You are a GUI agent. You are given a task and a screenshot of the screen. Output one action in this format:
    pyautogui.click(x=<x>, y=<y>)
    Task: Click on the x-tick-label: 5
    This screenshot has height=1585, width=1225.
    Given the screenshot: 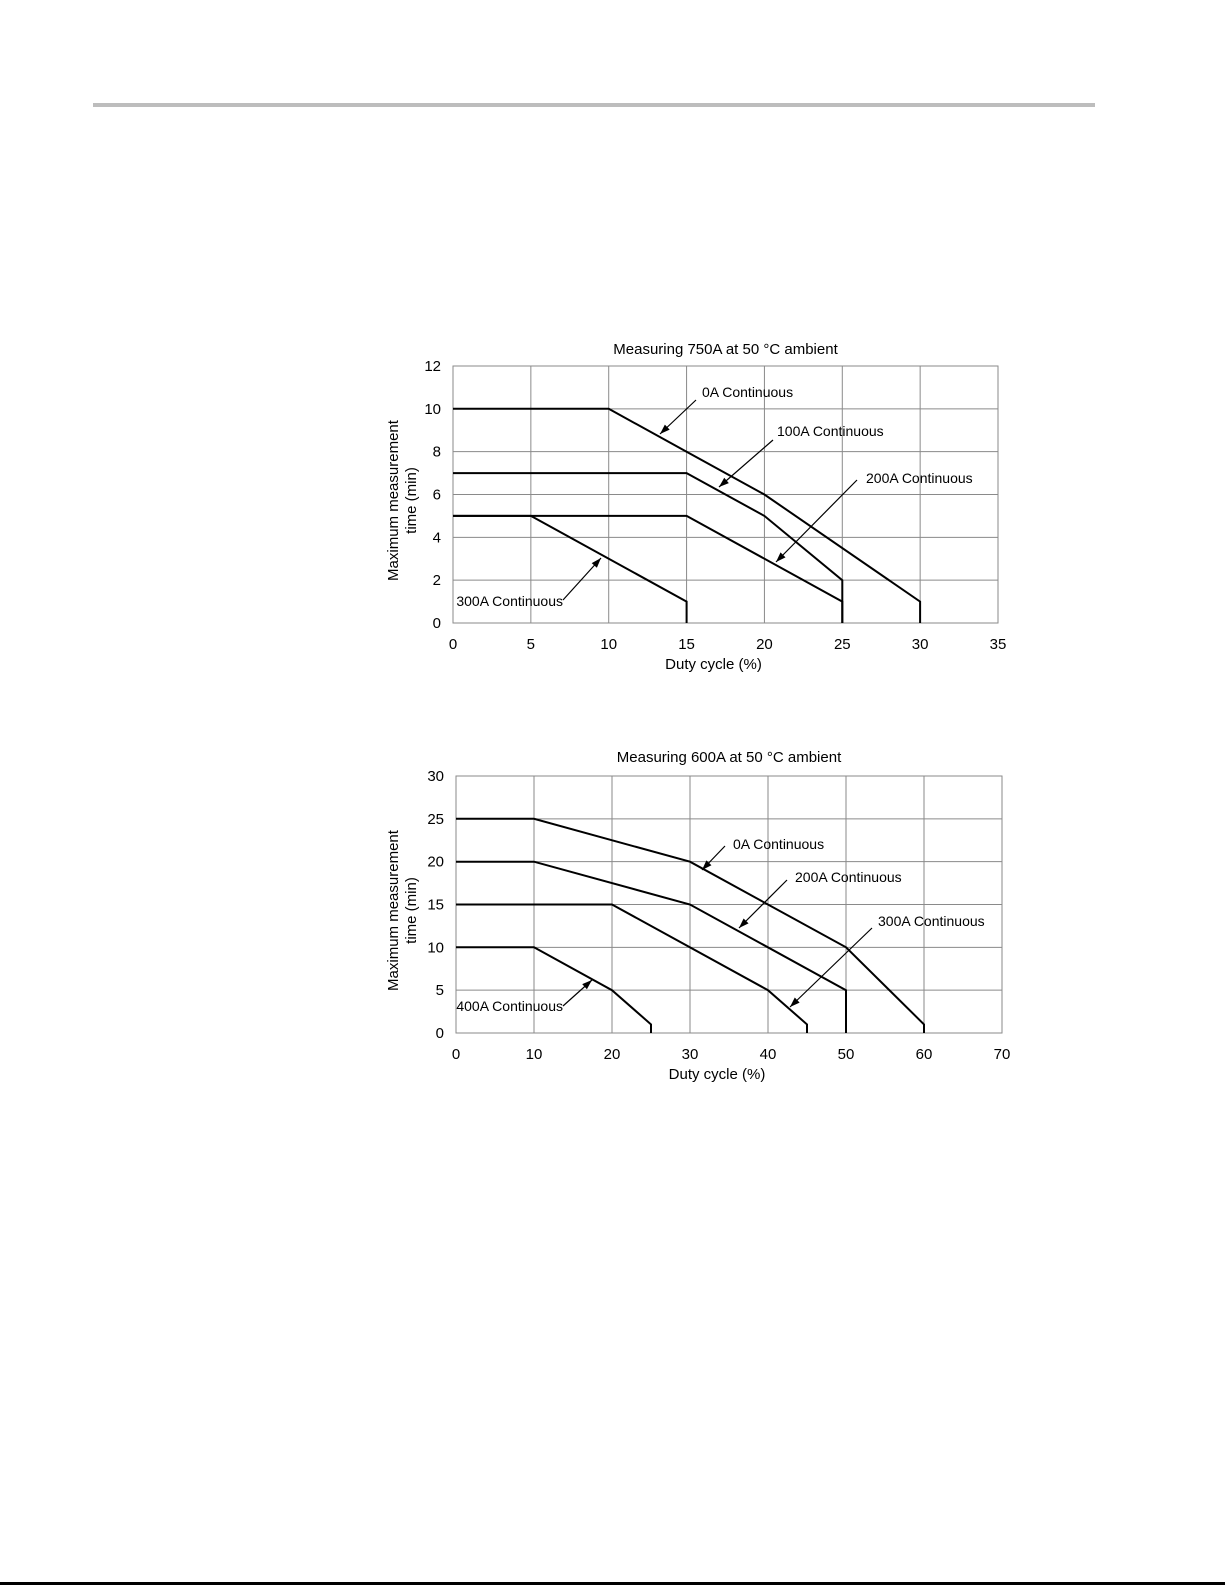 What is the action you would take?
    pyautogui.click(x=531, y=644)
    